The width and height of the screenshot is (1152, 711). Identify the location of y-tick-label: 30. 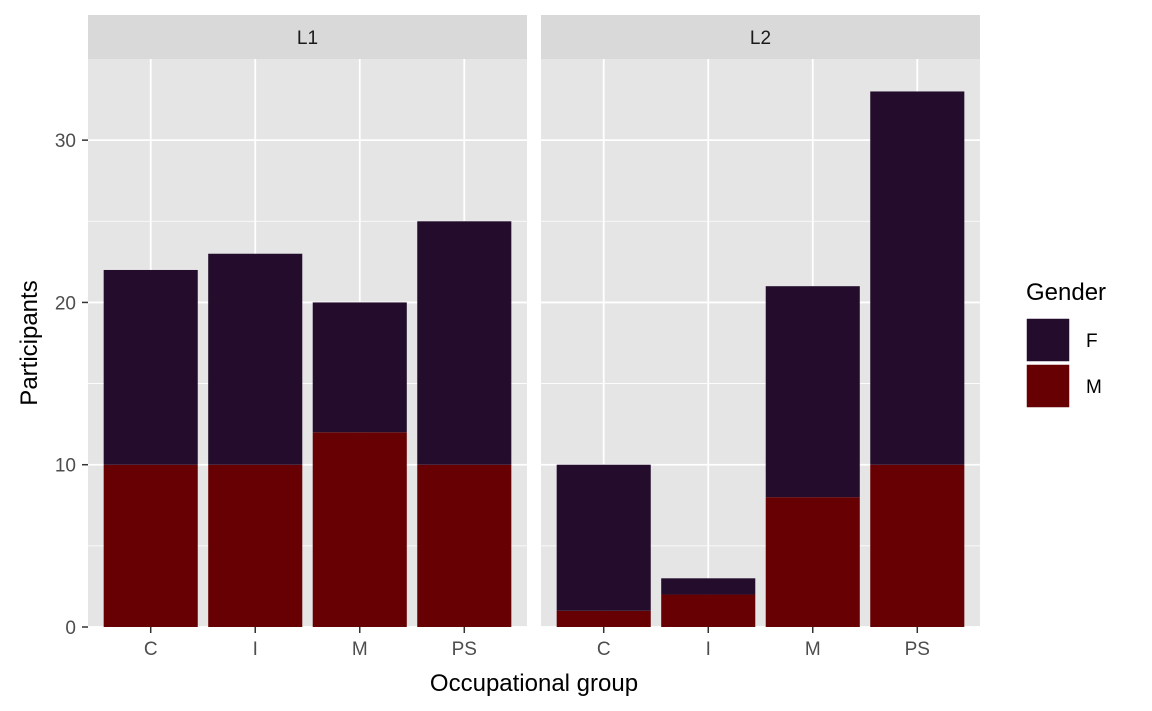
(65, 141).